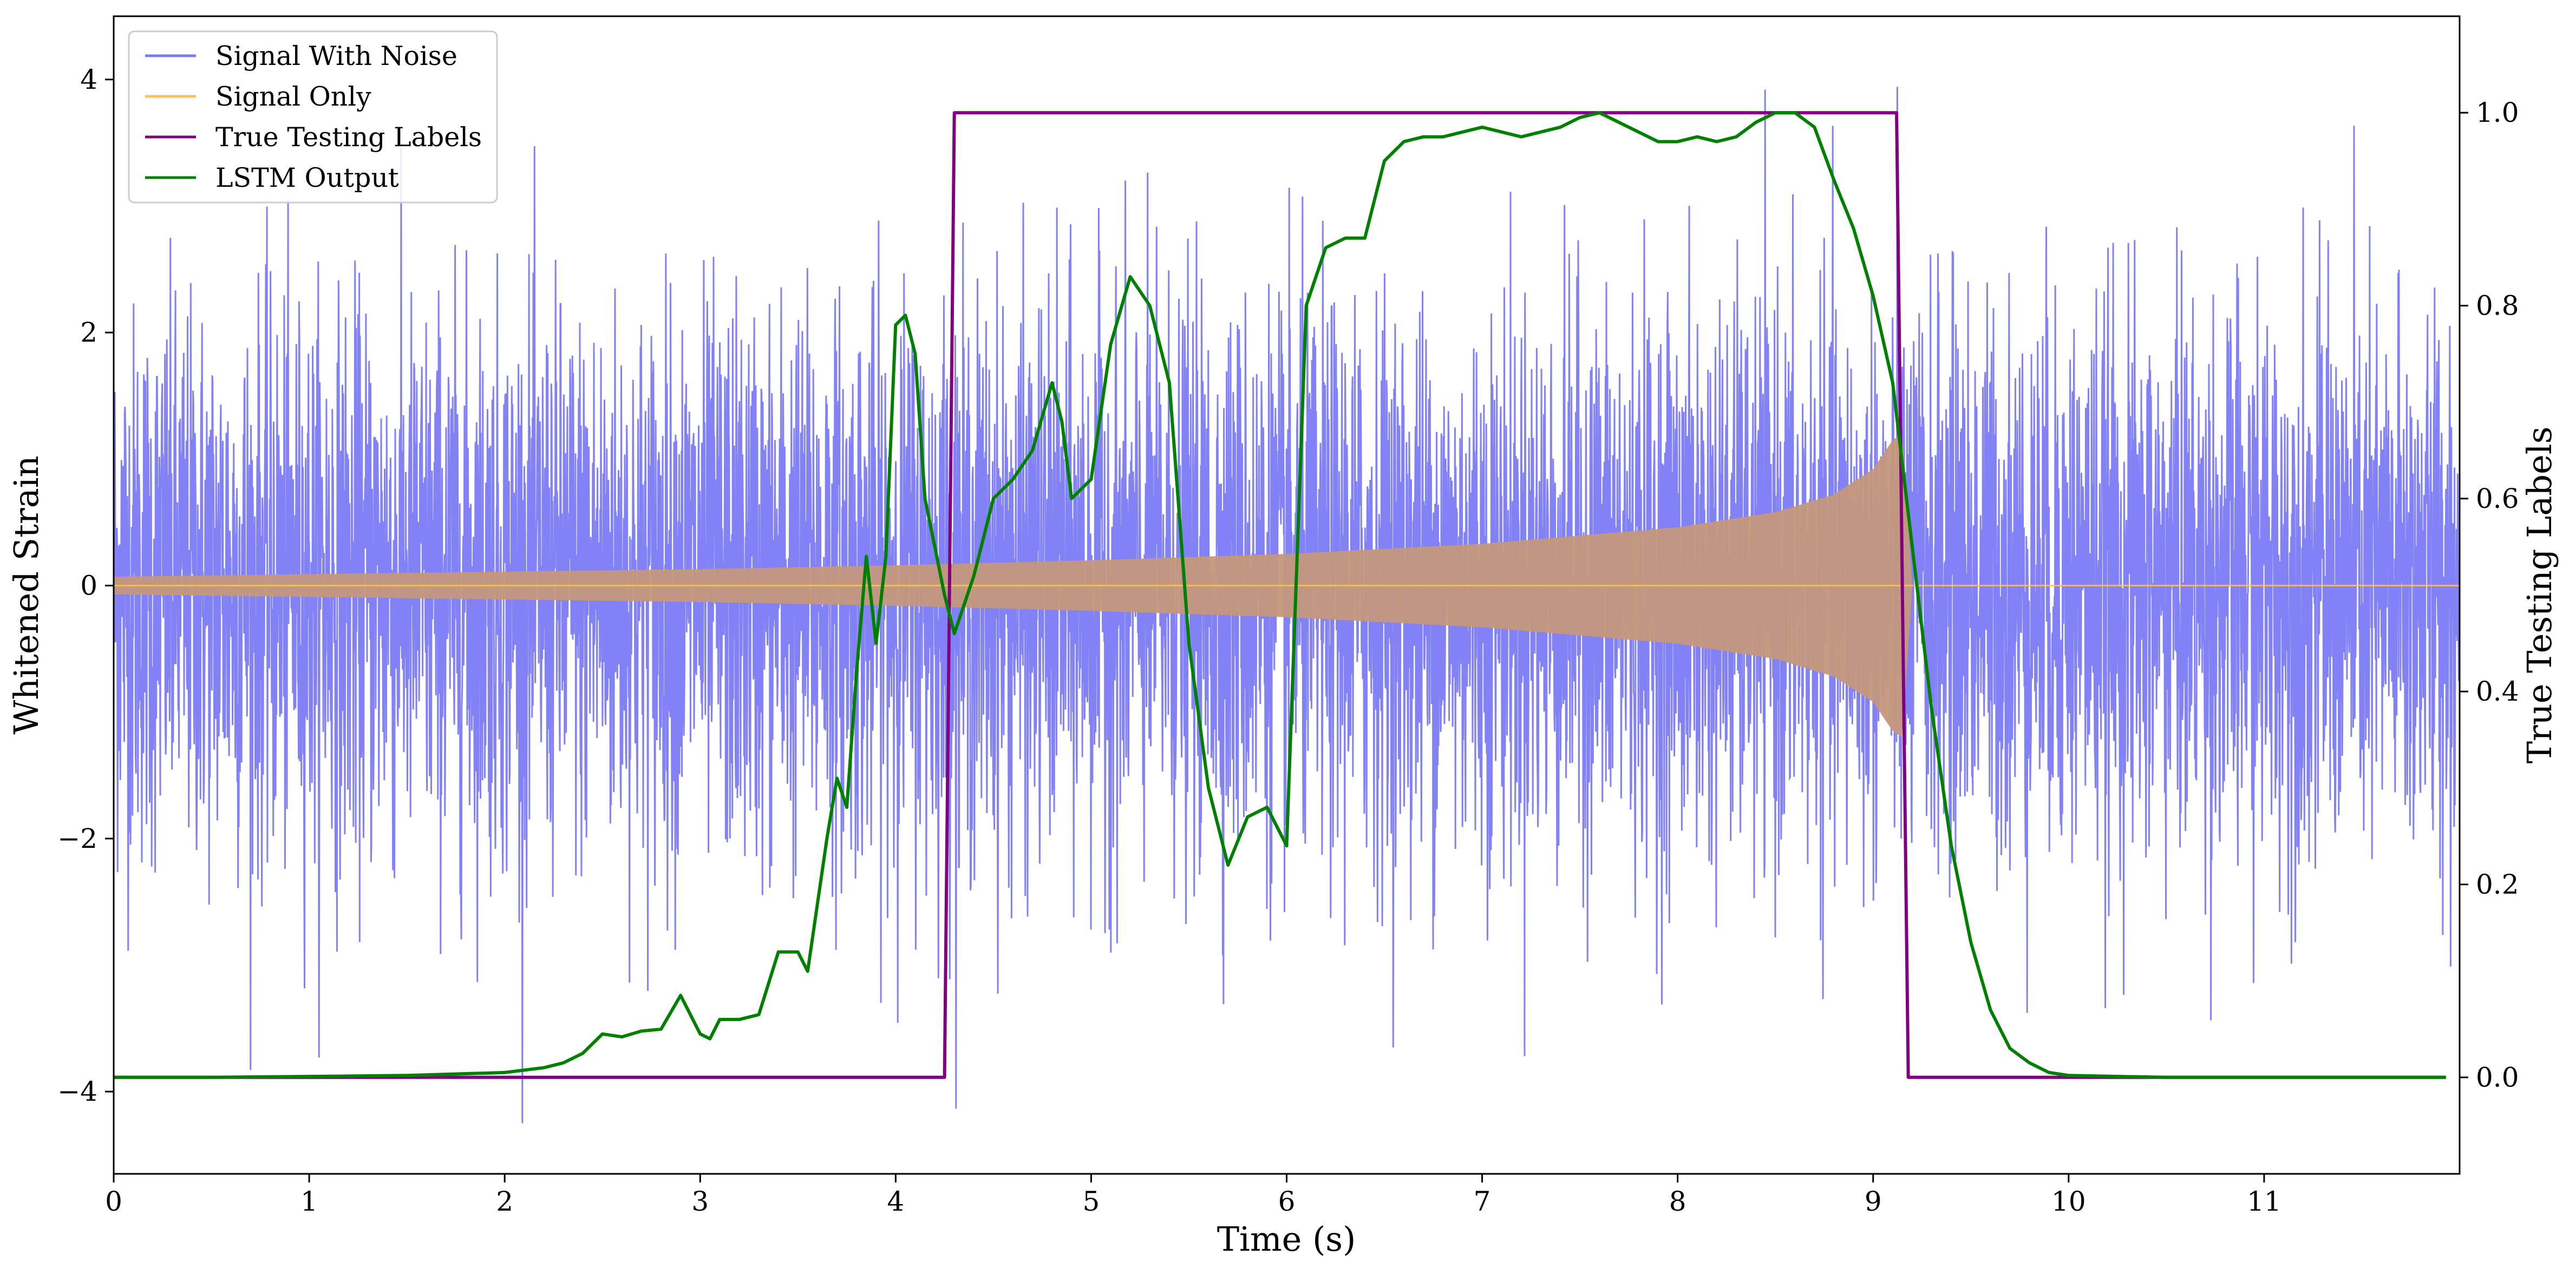  Describe the element at coordinates (505, 1201) in the screenshot. I see `x-tick-label: 2` at that location.